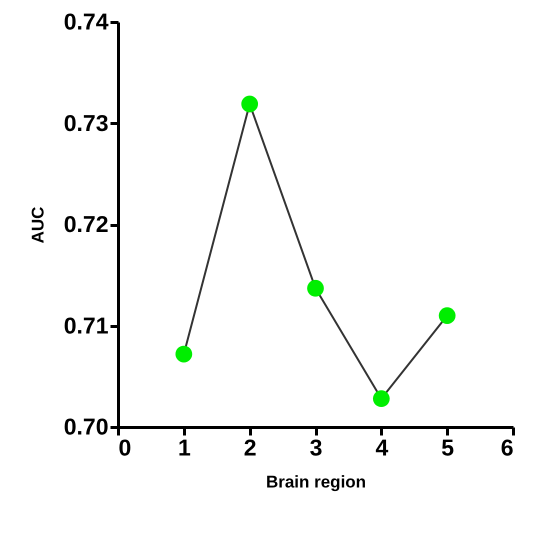 This screenshot has width=550, height=535. I want to click on y-tick-label: 0.74, so click(86, 21).